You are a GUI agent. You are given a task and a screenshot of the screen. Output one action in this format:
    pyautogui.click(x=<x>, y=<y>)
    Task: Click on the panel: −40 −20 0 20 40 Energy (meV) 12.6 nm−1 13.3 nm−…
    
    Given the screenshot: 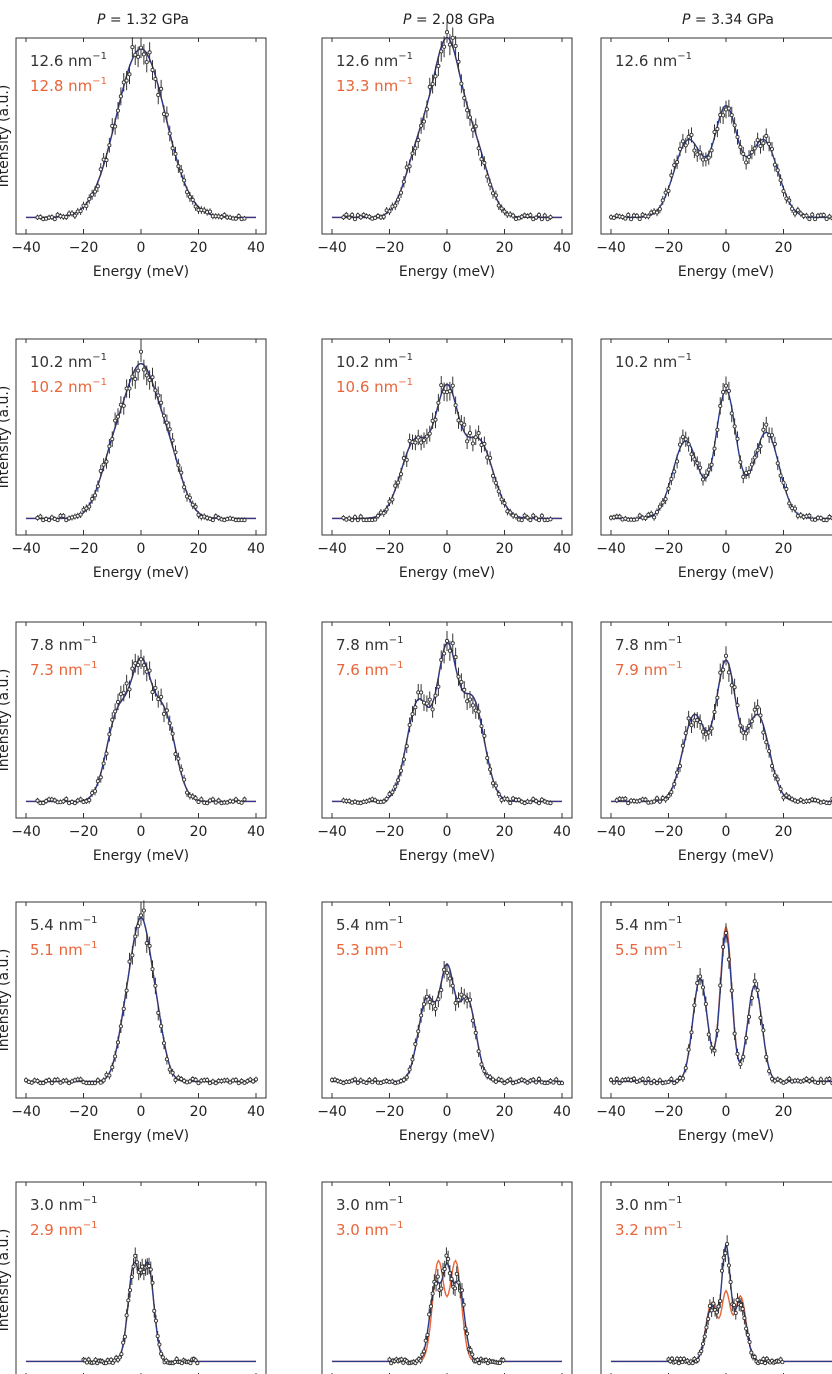 What is the action you would take?
    pyautogui.click(x=445, y=150)
    